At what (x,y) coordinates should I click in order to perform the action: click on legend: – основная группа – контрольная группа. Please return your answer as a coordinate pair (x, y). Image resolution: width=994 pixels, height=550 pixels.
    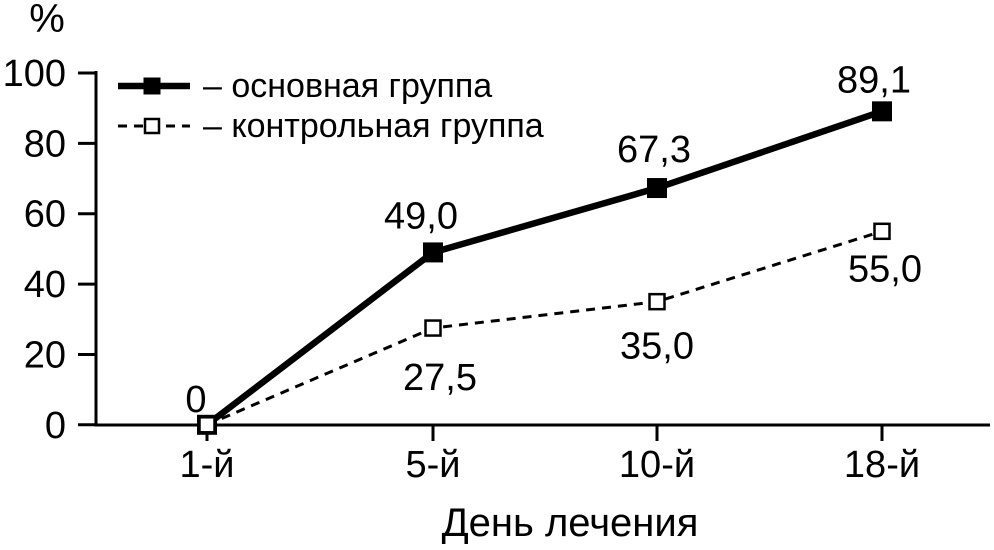
    Looking at the image, I should click on (331, 106).